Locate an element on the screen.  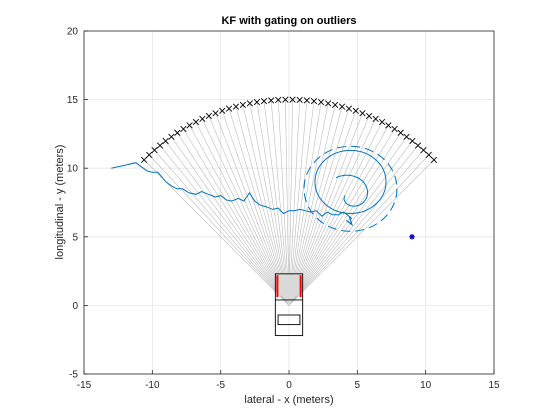
y-tick-label: 0 is located at coordinates (75, 306).